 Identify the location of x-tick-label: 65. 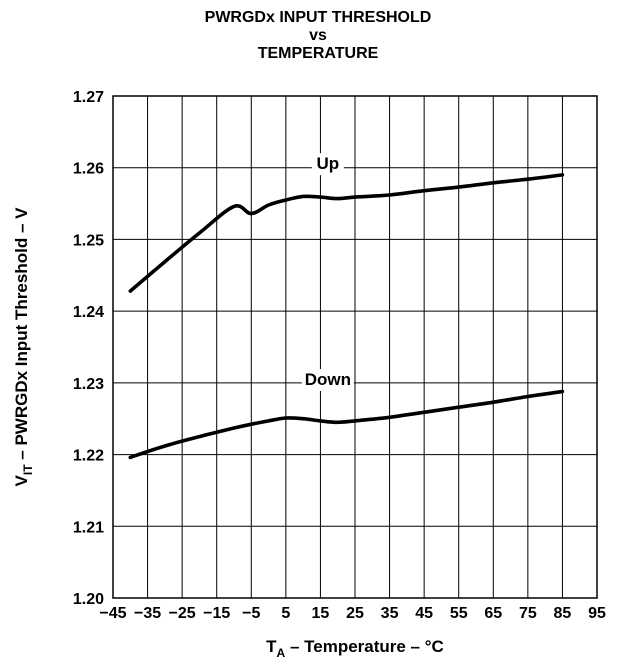
(493, 613).